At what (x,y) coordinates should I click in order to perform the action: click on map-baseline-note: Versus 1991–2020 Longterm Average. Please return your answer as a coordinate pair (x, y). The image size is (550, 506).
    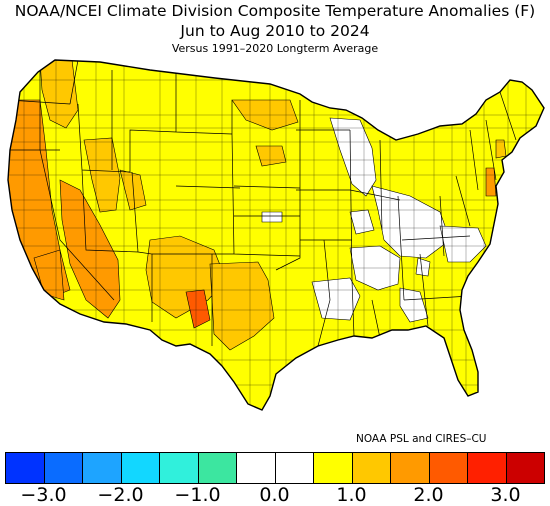
    Looking at the image, I should click on (275, 48).